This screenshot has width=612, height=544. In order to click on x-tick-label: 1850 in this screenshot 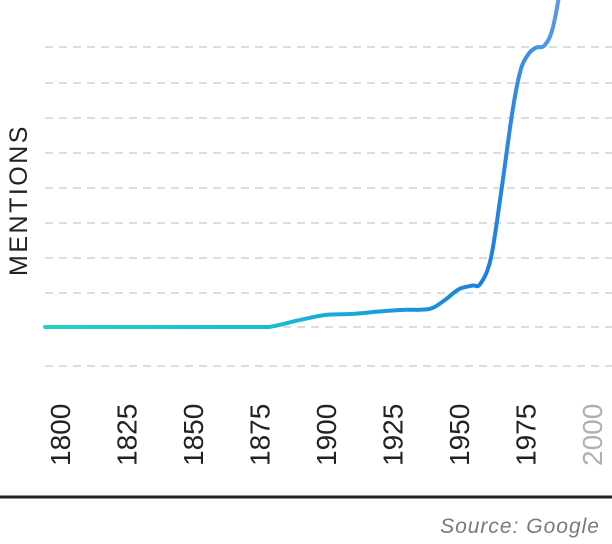, I will do `click(193, 435)`.